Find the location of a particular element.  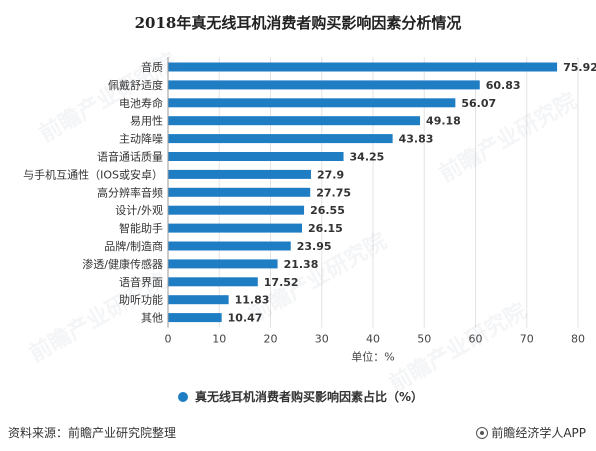

brand-note: 前瞻经济学人APP is located at coordinates (531, 432).